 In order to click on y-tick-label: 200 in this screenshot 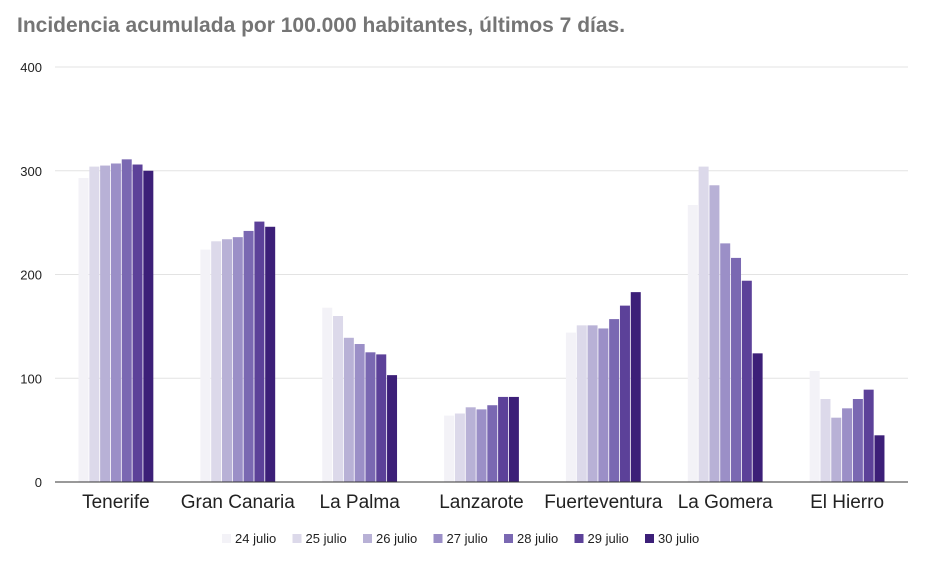, I will do `click(31, 275)`.